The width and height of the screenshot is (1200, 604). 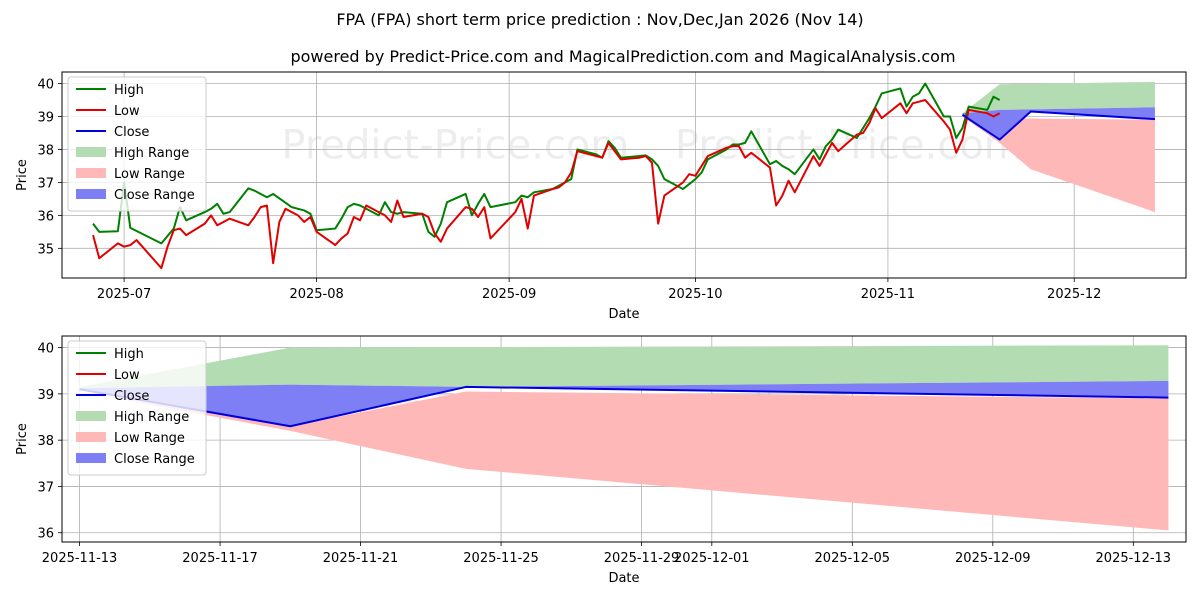 What do you see at coordinates (316, 294) in the screenshot?
I see `x-tick-label: 2025-08` at bounding box center [316, 294].